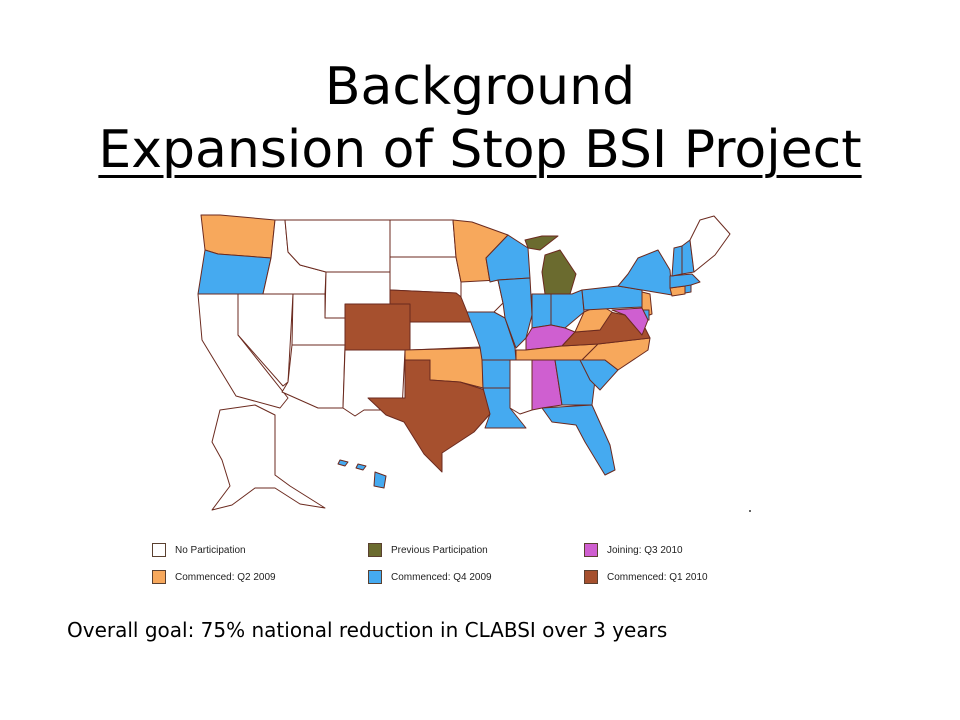 The image size is (960, 720). What do you see at coordinates (710, 244) in the screenshot?
I see `state-ME` at bounding box center [710, 244].